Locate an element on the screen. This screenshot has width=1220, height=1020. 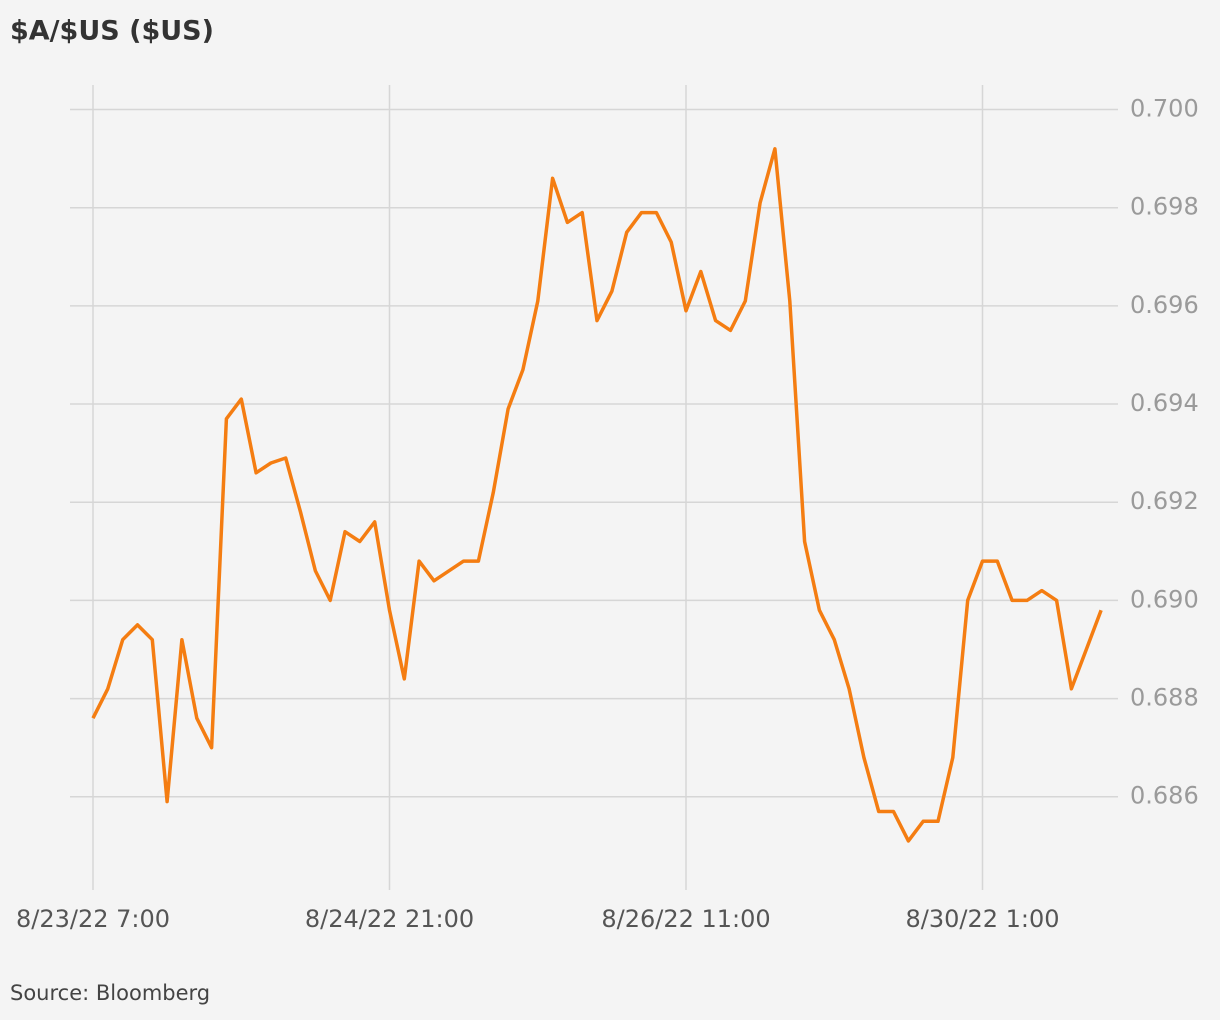
chart-title: $A/$US ($US) is located at coordinates (112, 31).